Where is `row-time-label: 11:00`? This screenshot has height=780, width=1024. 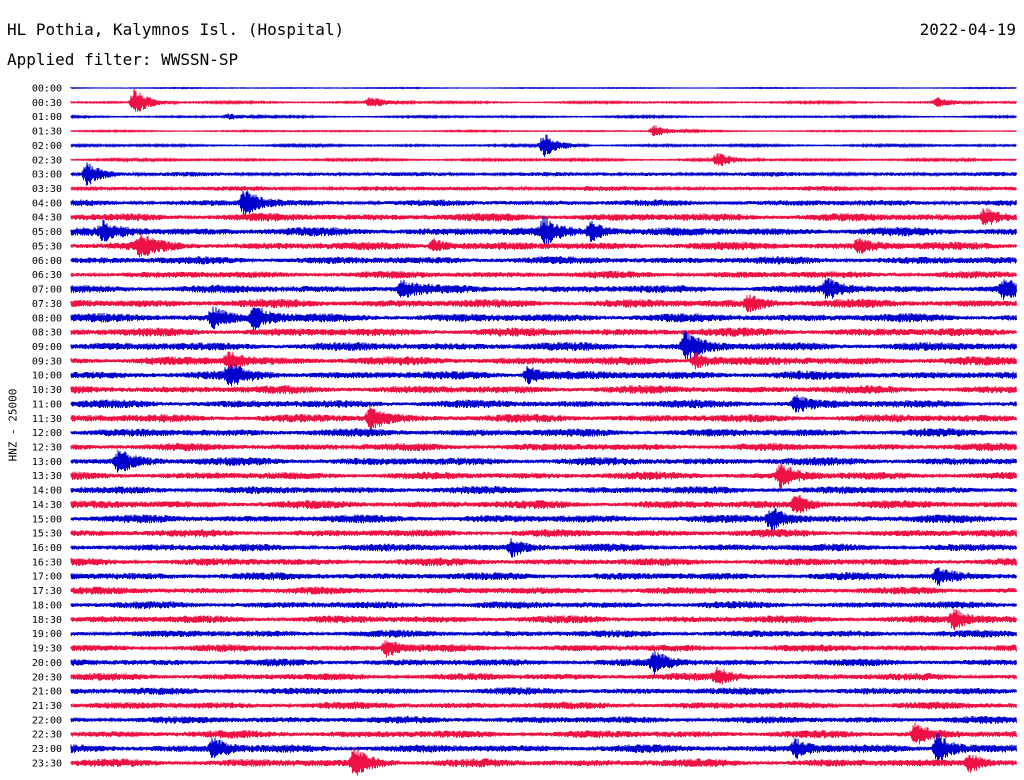
row-time-label: 11:00 is located at coordinates (47, 404).